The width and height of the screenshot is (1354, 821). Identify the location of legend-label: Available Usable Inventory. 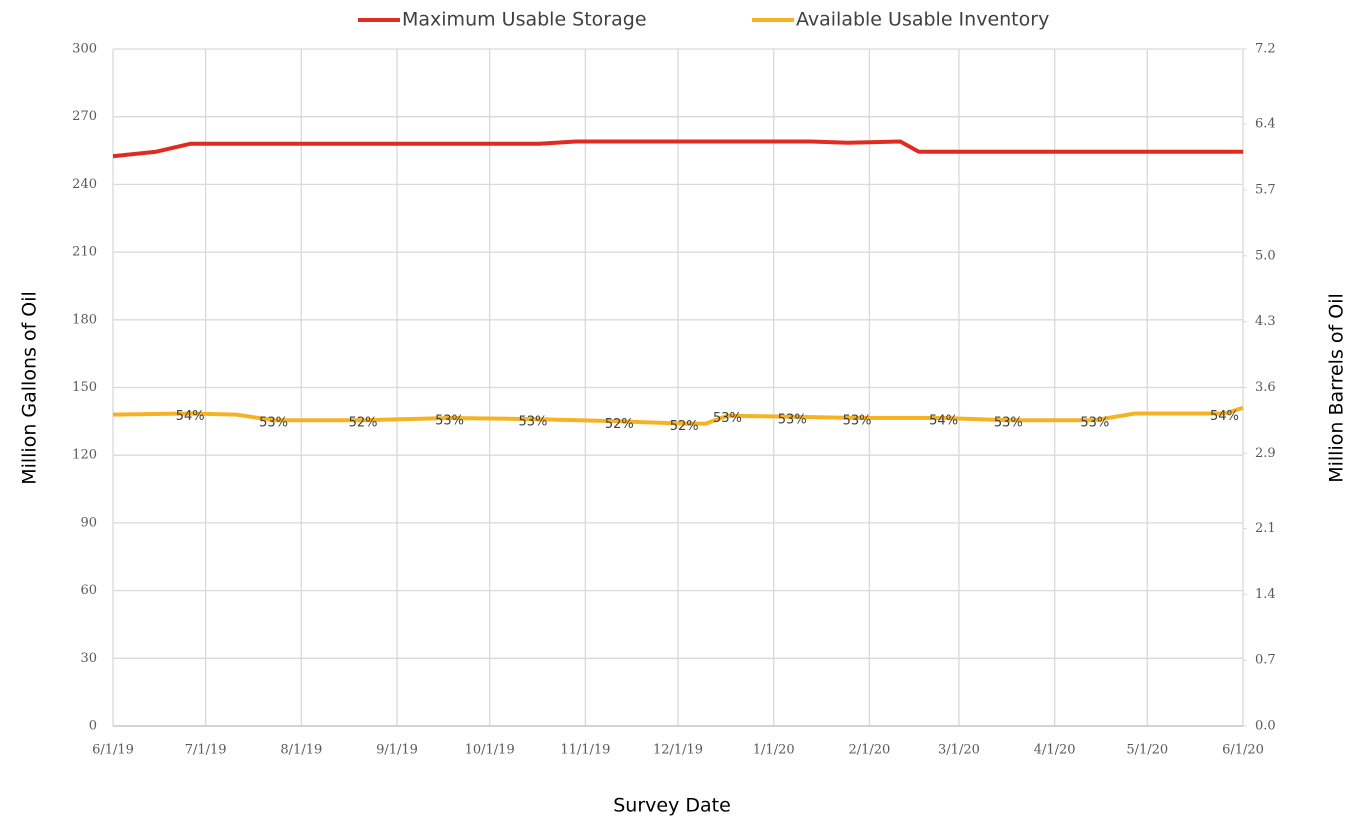
(922, 20).